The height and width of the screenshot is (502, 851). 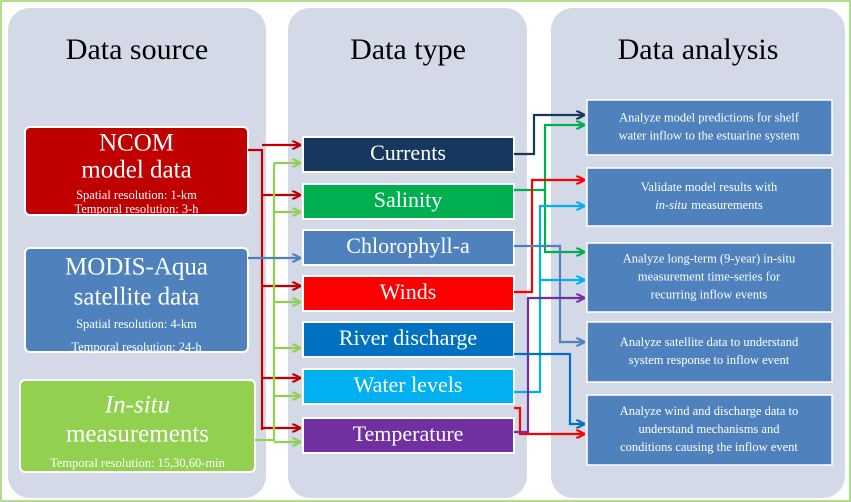 I want to click on type-label: River discharge, so click(x=408, y=337).